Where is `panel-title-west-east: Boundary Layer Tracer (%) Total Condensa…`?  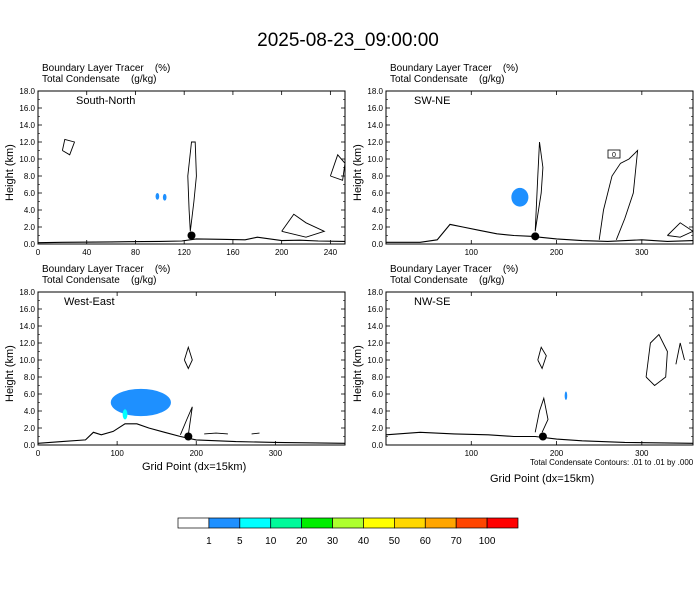 panel-title-west-east: Boundary Layer Tracer (%) Total Condensa… is located at coordinates (106, 275).